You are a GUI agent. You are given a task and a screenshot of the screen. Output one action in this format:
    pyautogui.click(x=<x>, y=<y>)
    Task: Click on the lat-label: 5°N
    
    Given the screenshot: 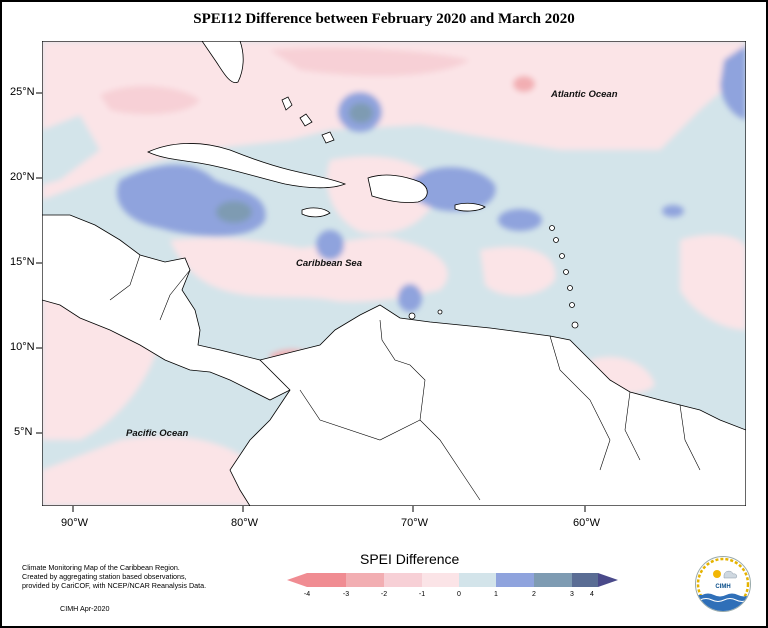 What is the action you would take?
    pyautogui.click(x=23, y=432)
    